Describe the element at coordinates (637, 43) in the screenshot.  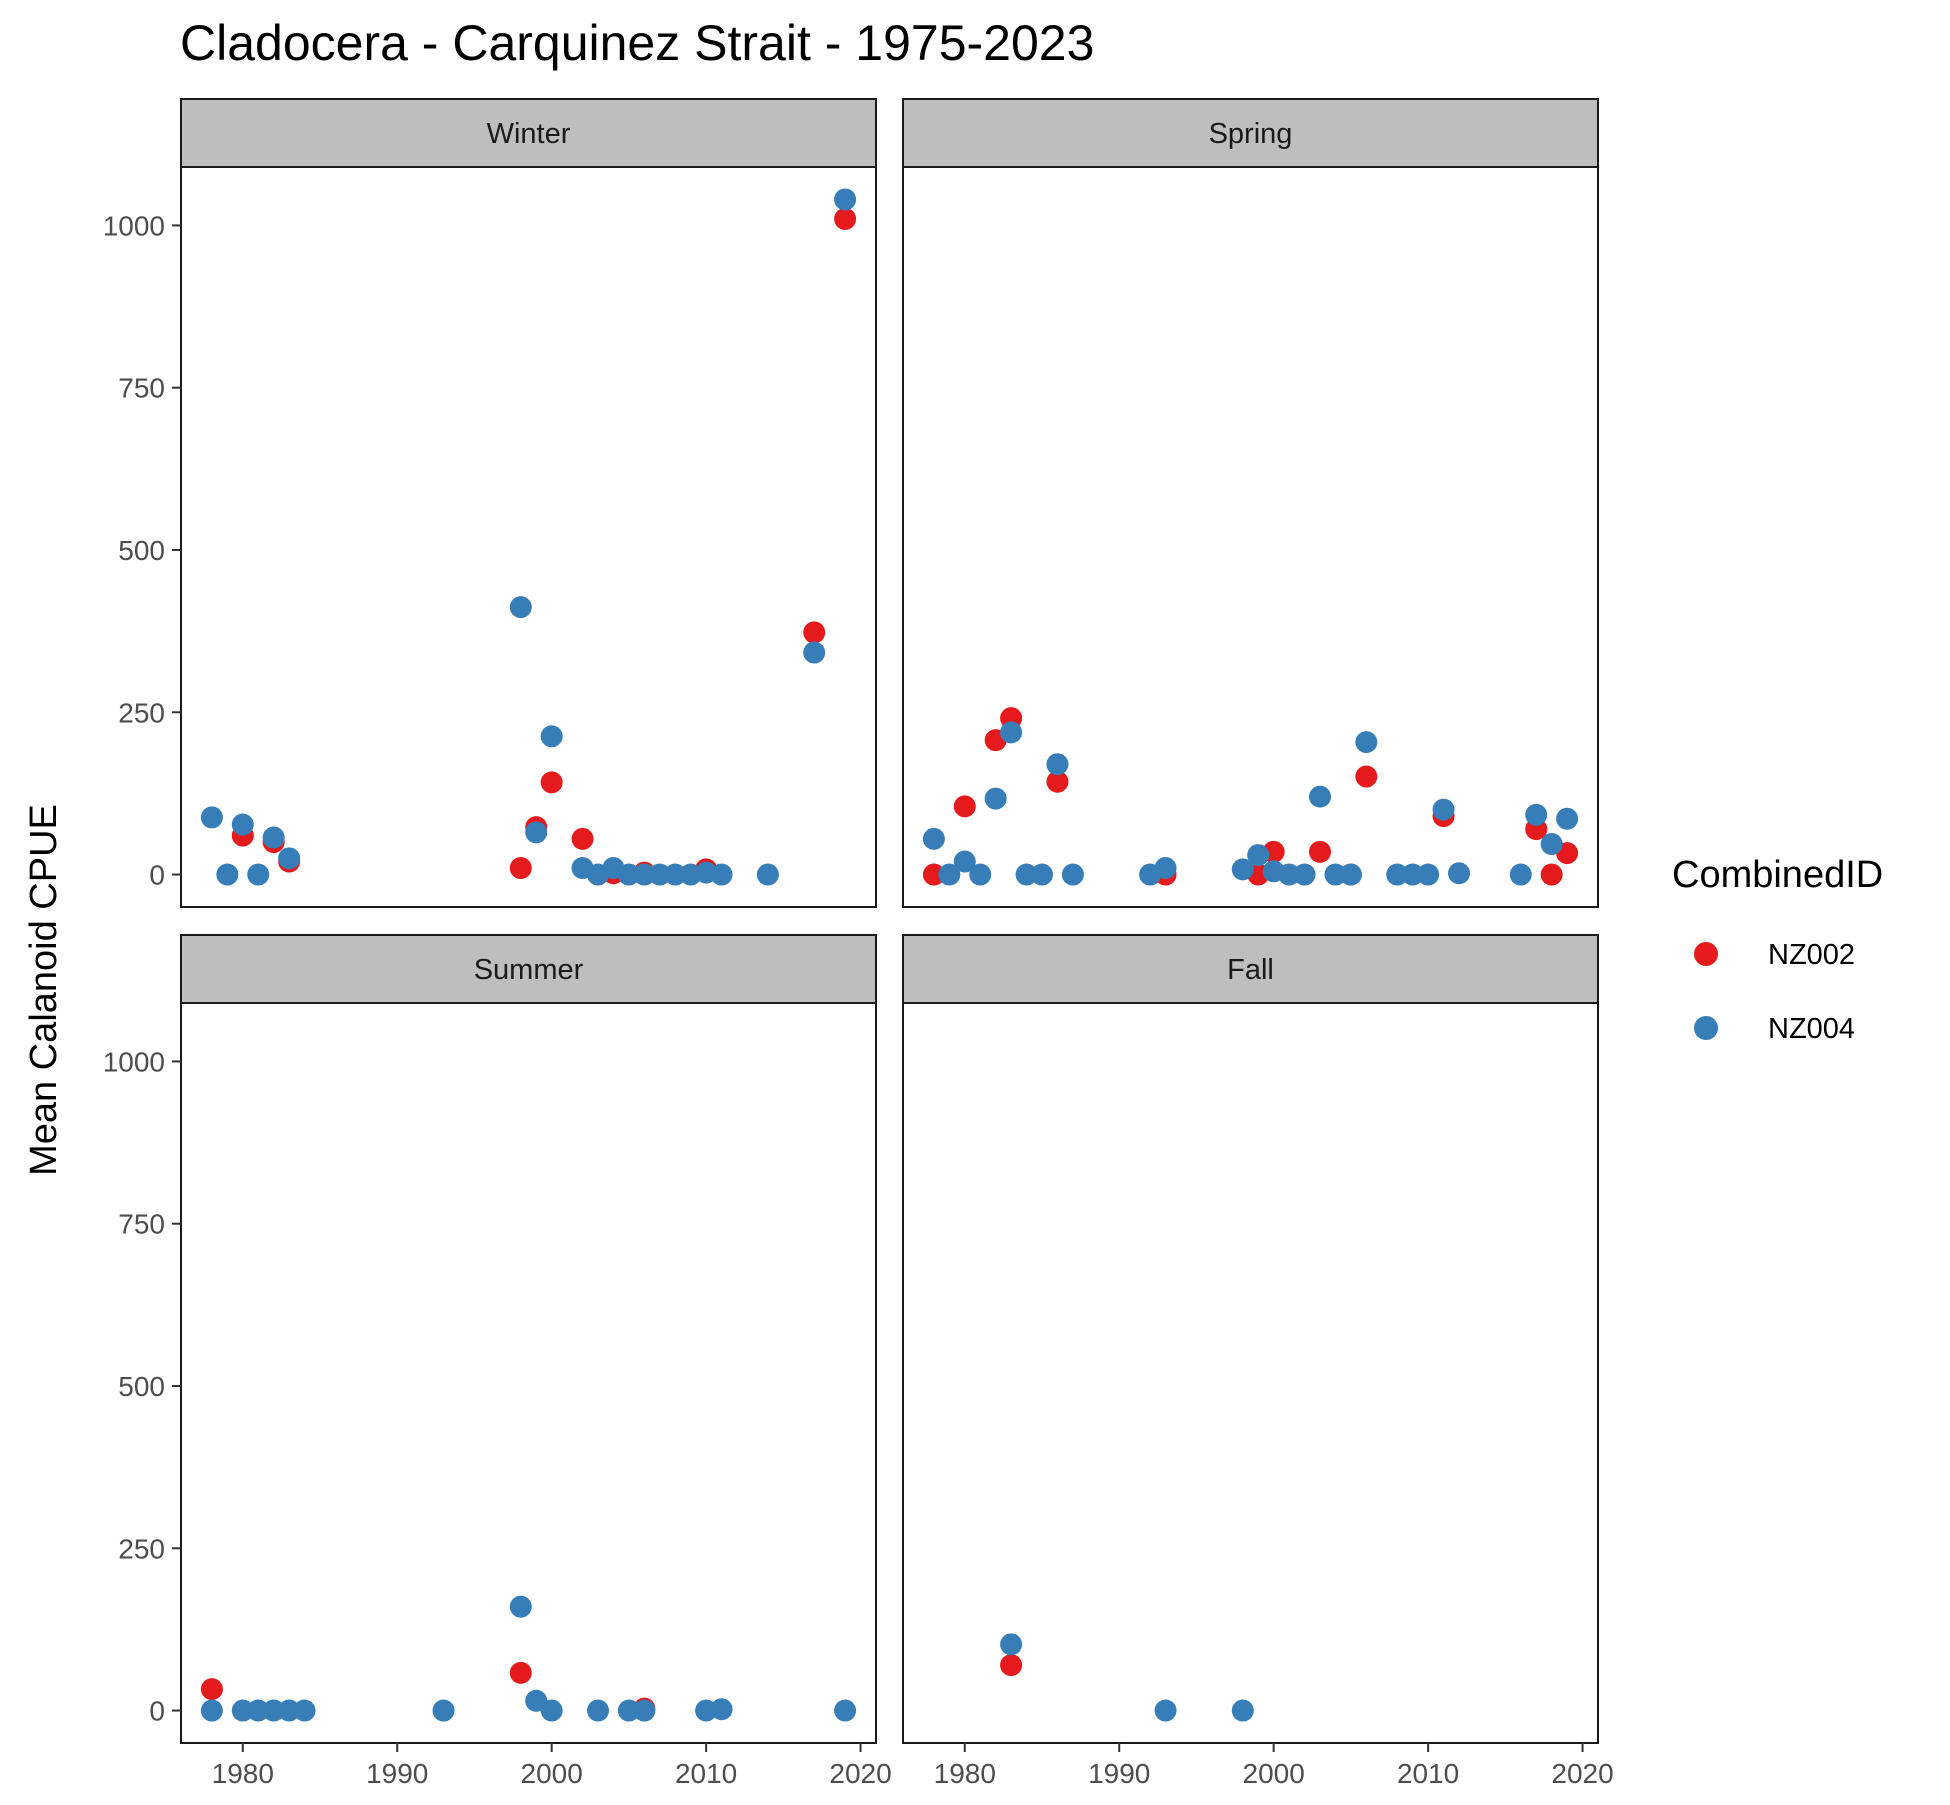
I see `chart-title: Cladocera - Carquinez Strait - 1975-2023` at that location.